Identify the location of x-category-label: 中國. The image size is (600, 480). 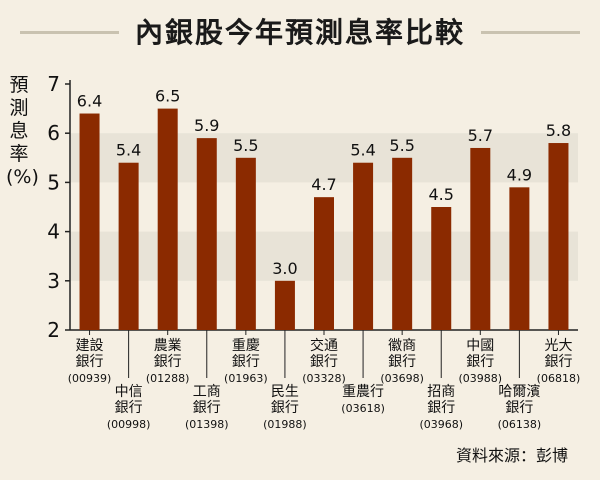
(480, 346).